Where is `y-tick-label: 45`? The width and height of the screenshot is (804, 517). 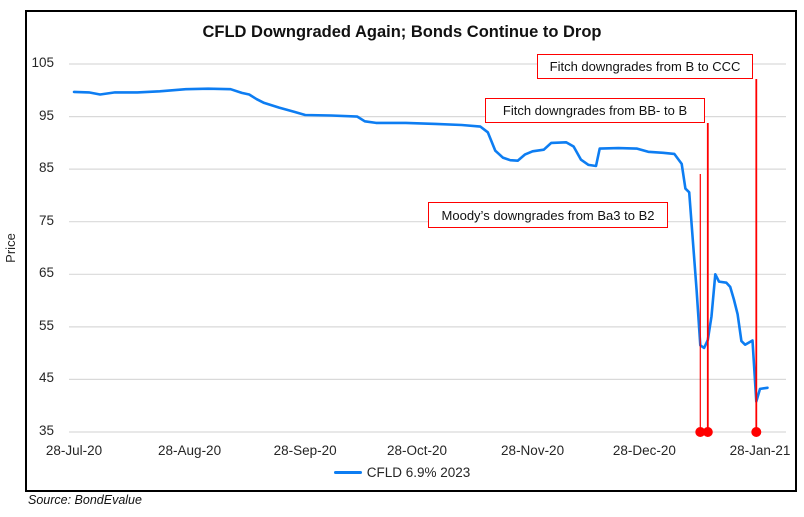 y-tick-label: 45 is located at coordinates (46, 378).